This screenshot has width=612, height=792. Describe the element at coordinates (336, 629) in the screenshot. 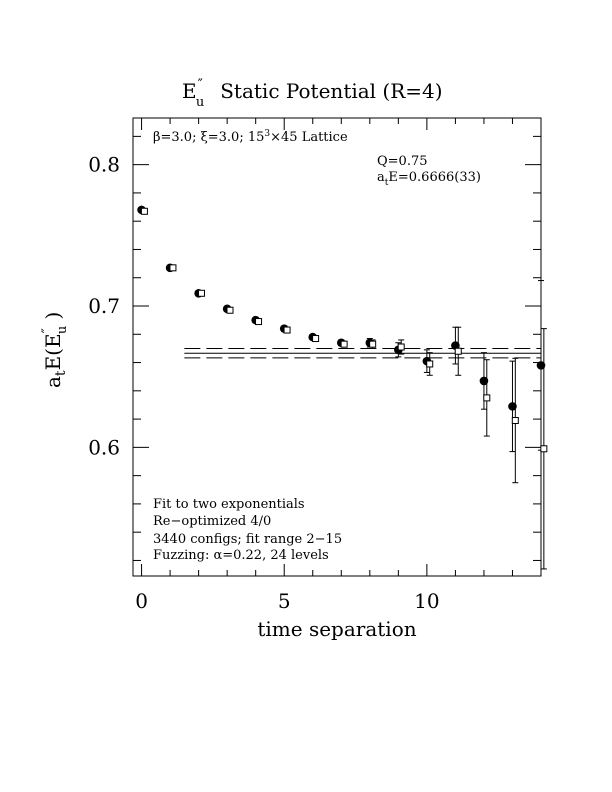

I see `x-axis-label: time separation` at that location.